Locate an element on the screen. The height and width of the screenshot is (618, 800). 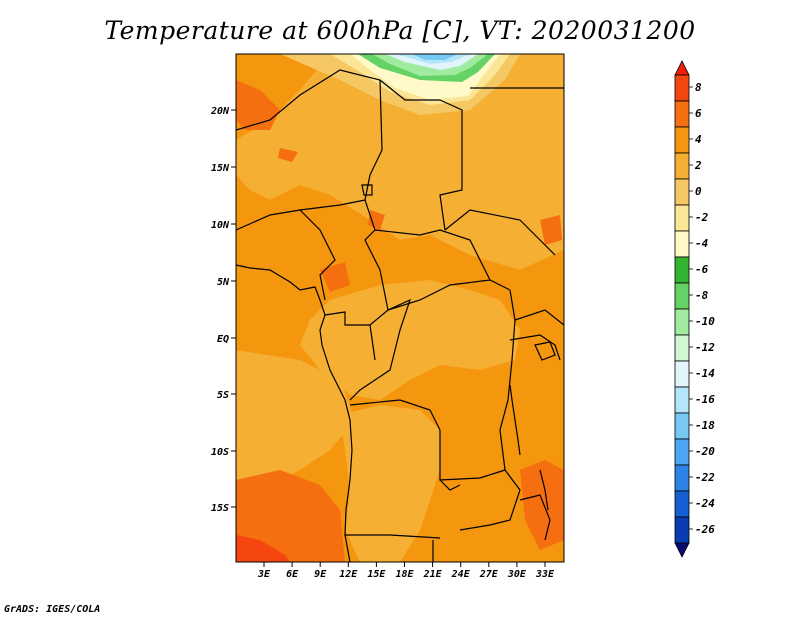
colorbar-label: -26 is located at coordinates (705, 529).